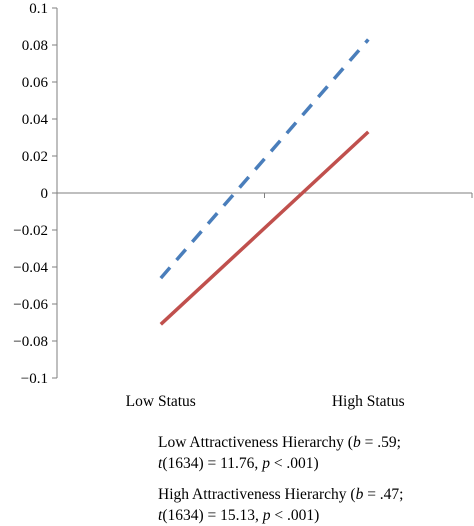  What do you see at coordinates (34, 379) in the screenshot?
I see `y-tick-label: −0.1` at bounding box center [34, 379].